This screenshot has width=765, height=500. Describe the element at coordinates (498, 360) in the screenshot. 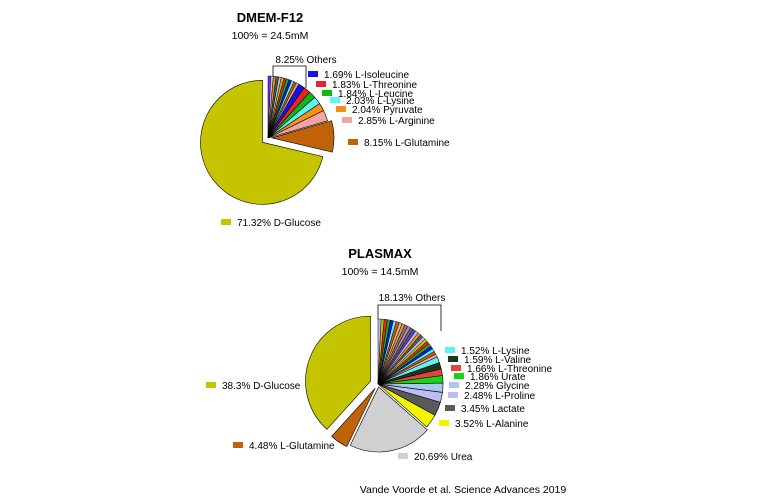

I see `slice-label-l-valine: 1.59% L-Valine` at that location.